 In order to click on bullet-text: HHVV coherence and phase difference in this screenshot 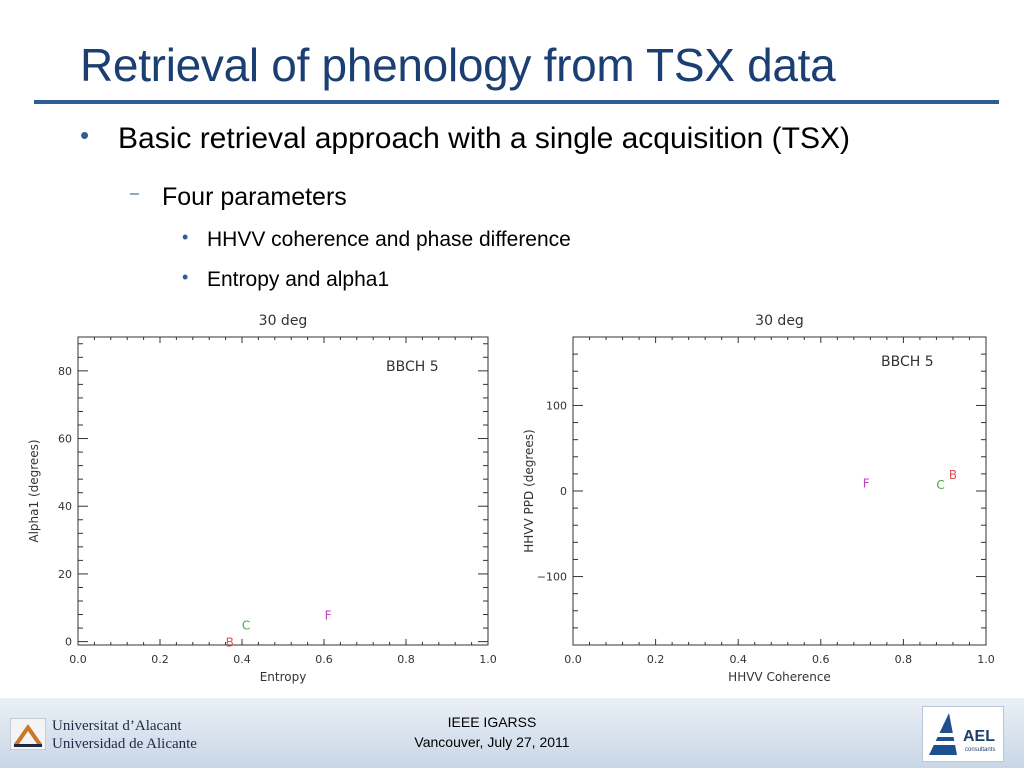, I will do `click(389, 239)`.